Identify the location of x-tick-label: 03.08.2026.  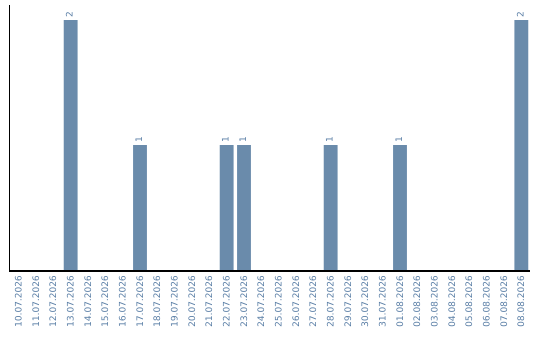
(435, 301).